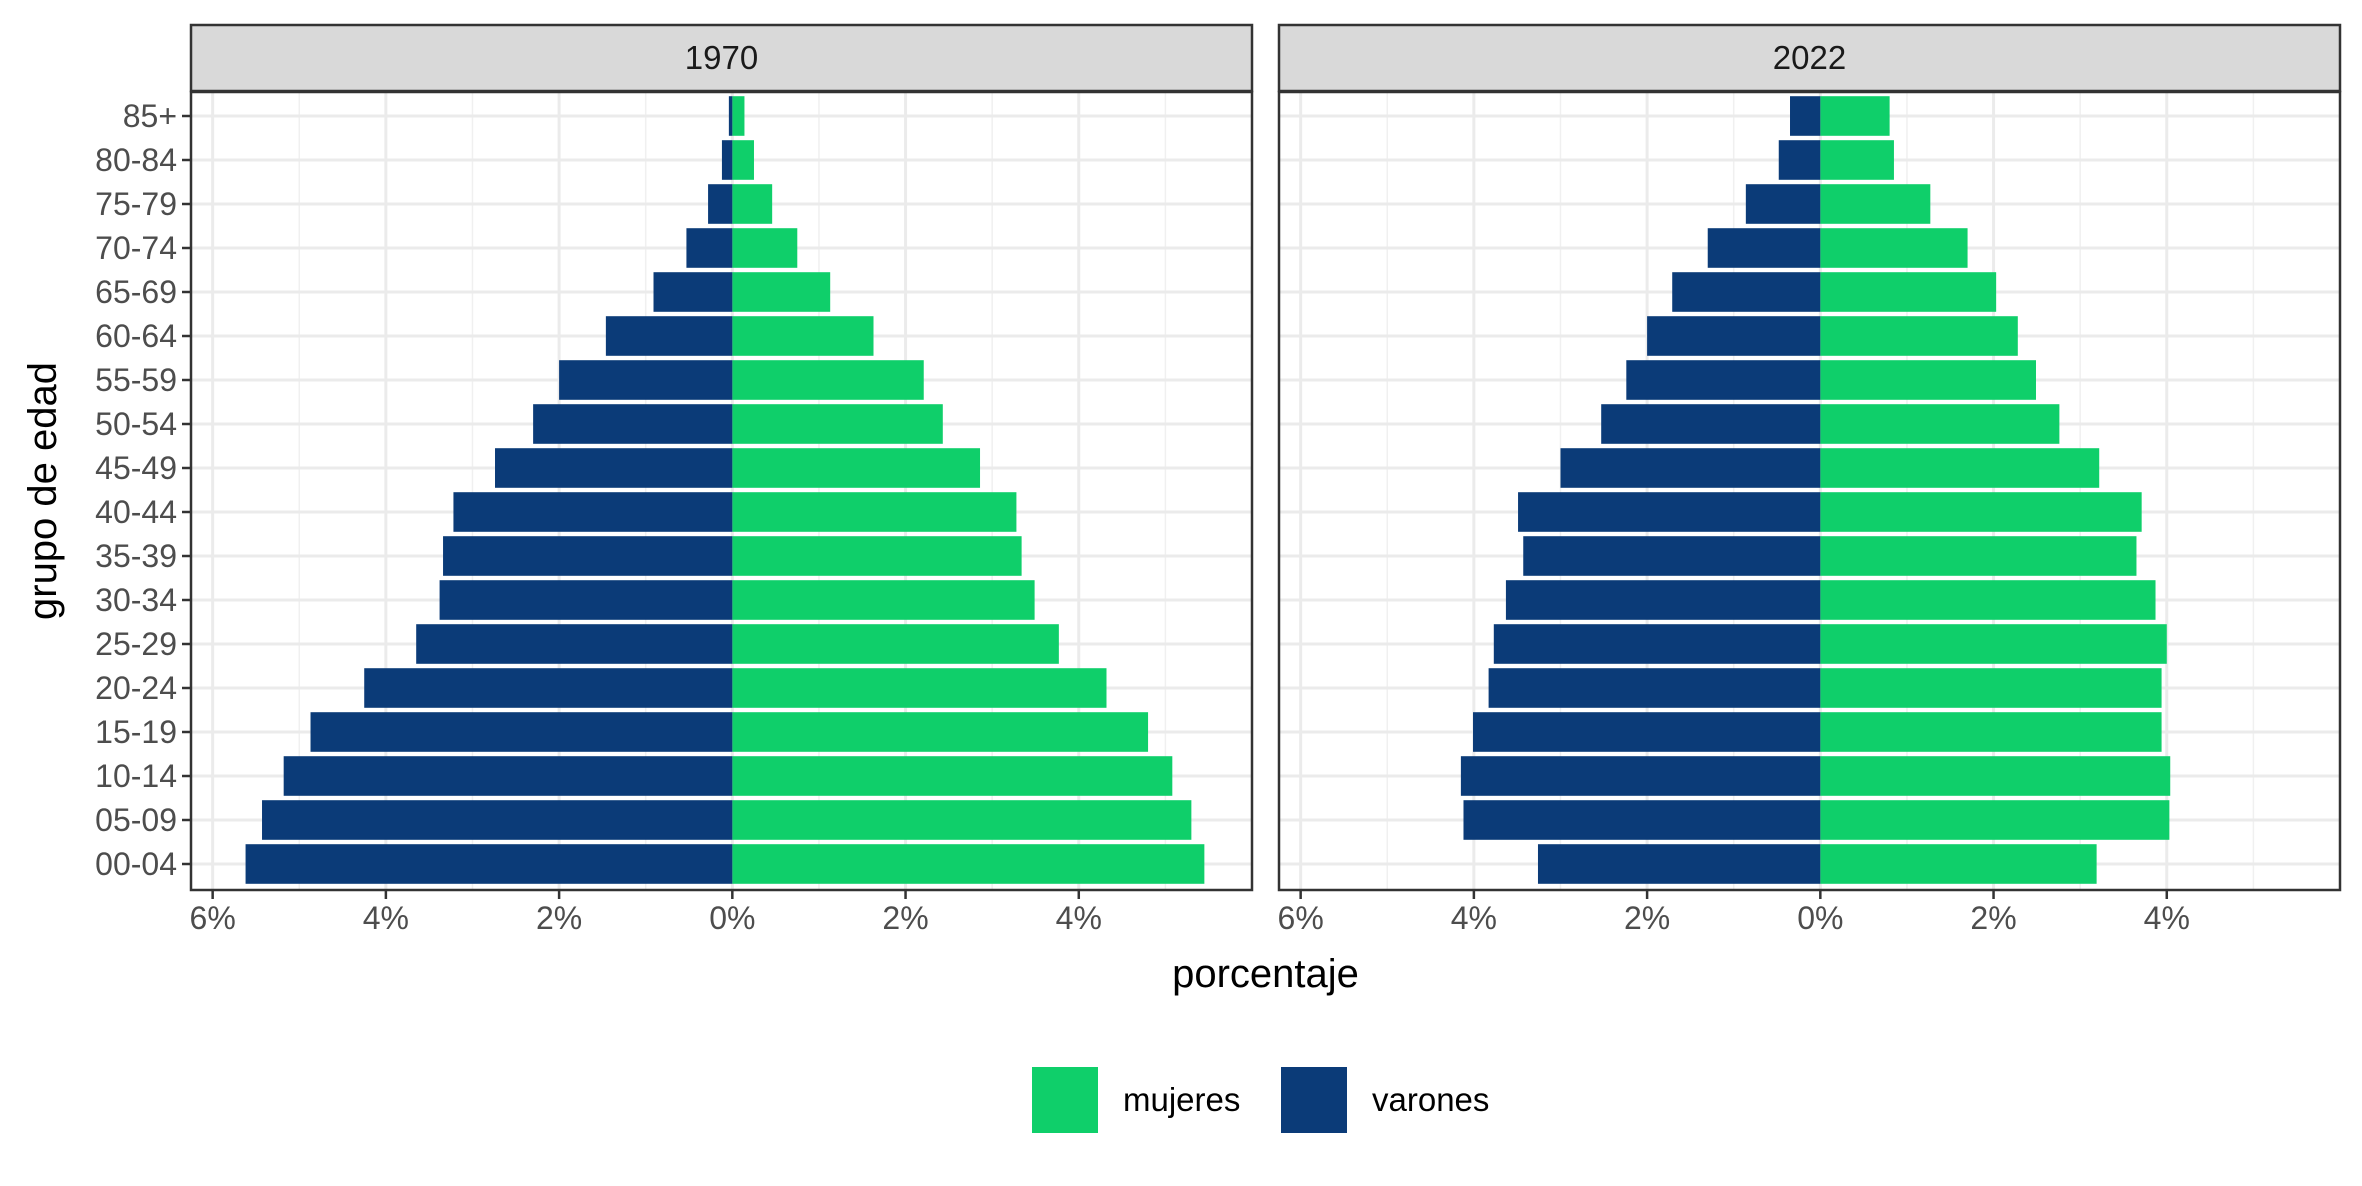 Image resolution: width=2362 pixels, height=1186 pixels. I want to click on y-axis-title: grupo de edad, so click(43, 491).